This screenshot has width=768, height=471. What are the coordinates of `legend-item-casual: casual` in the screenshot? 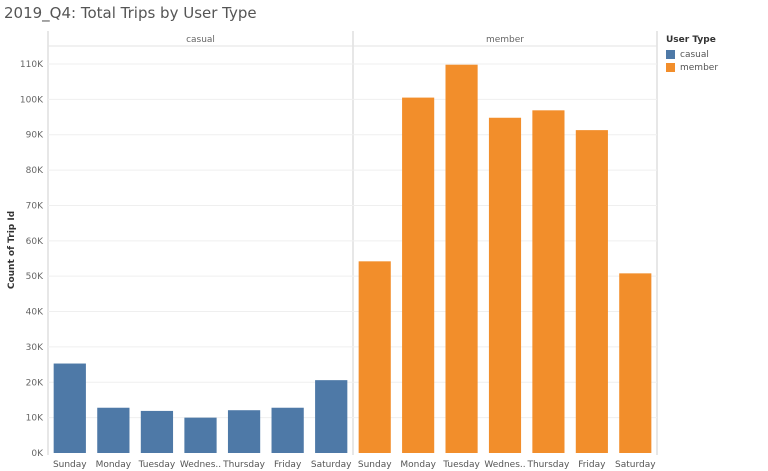 It's located at (716, 54).